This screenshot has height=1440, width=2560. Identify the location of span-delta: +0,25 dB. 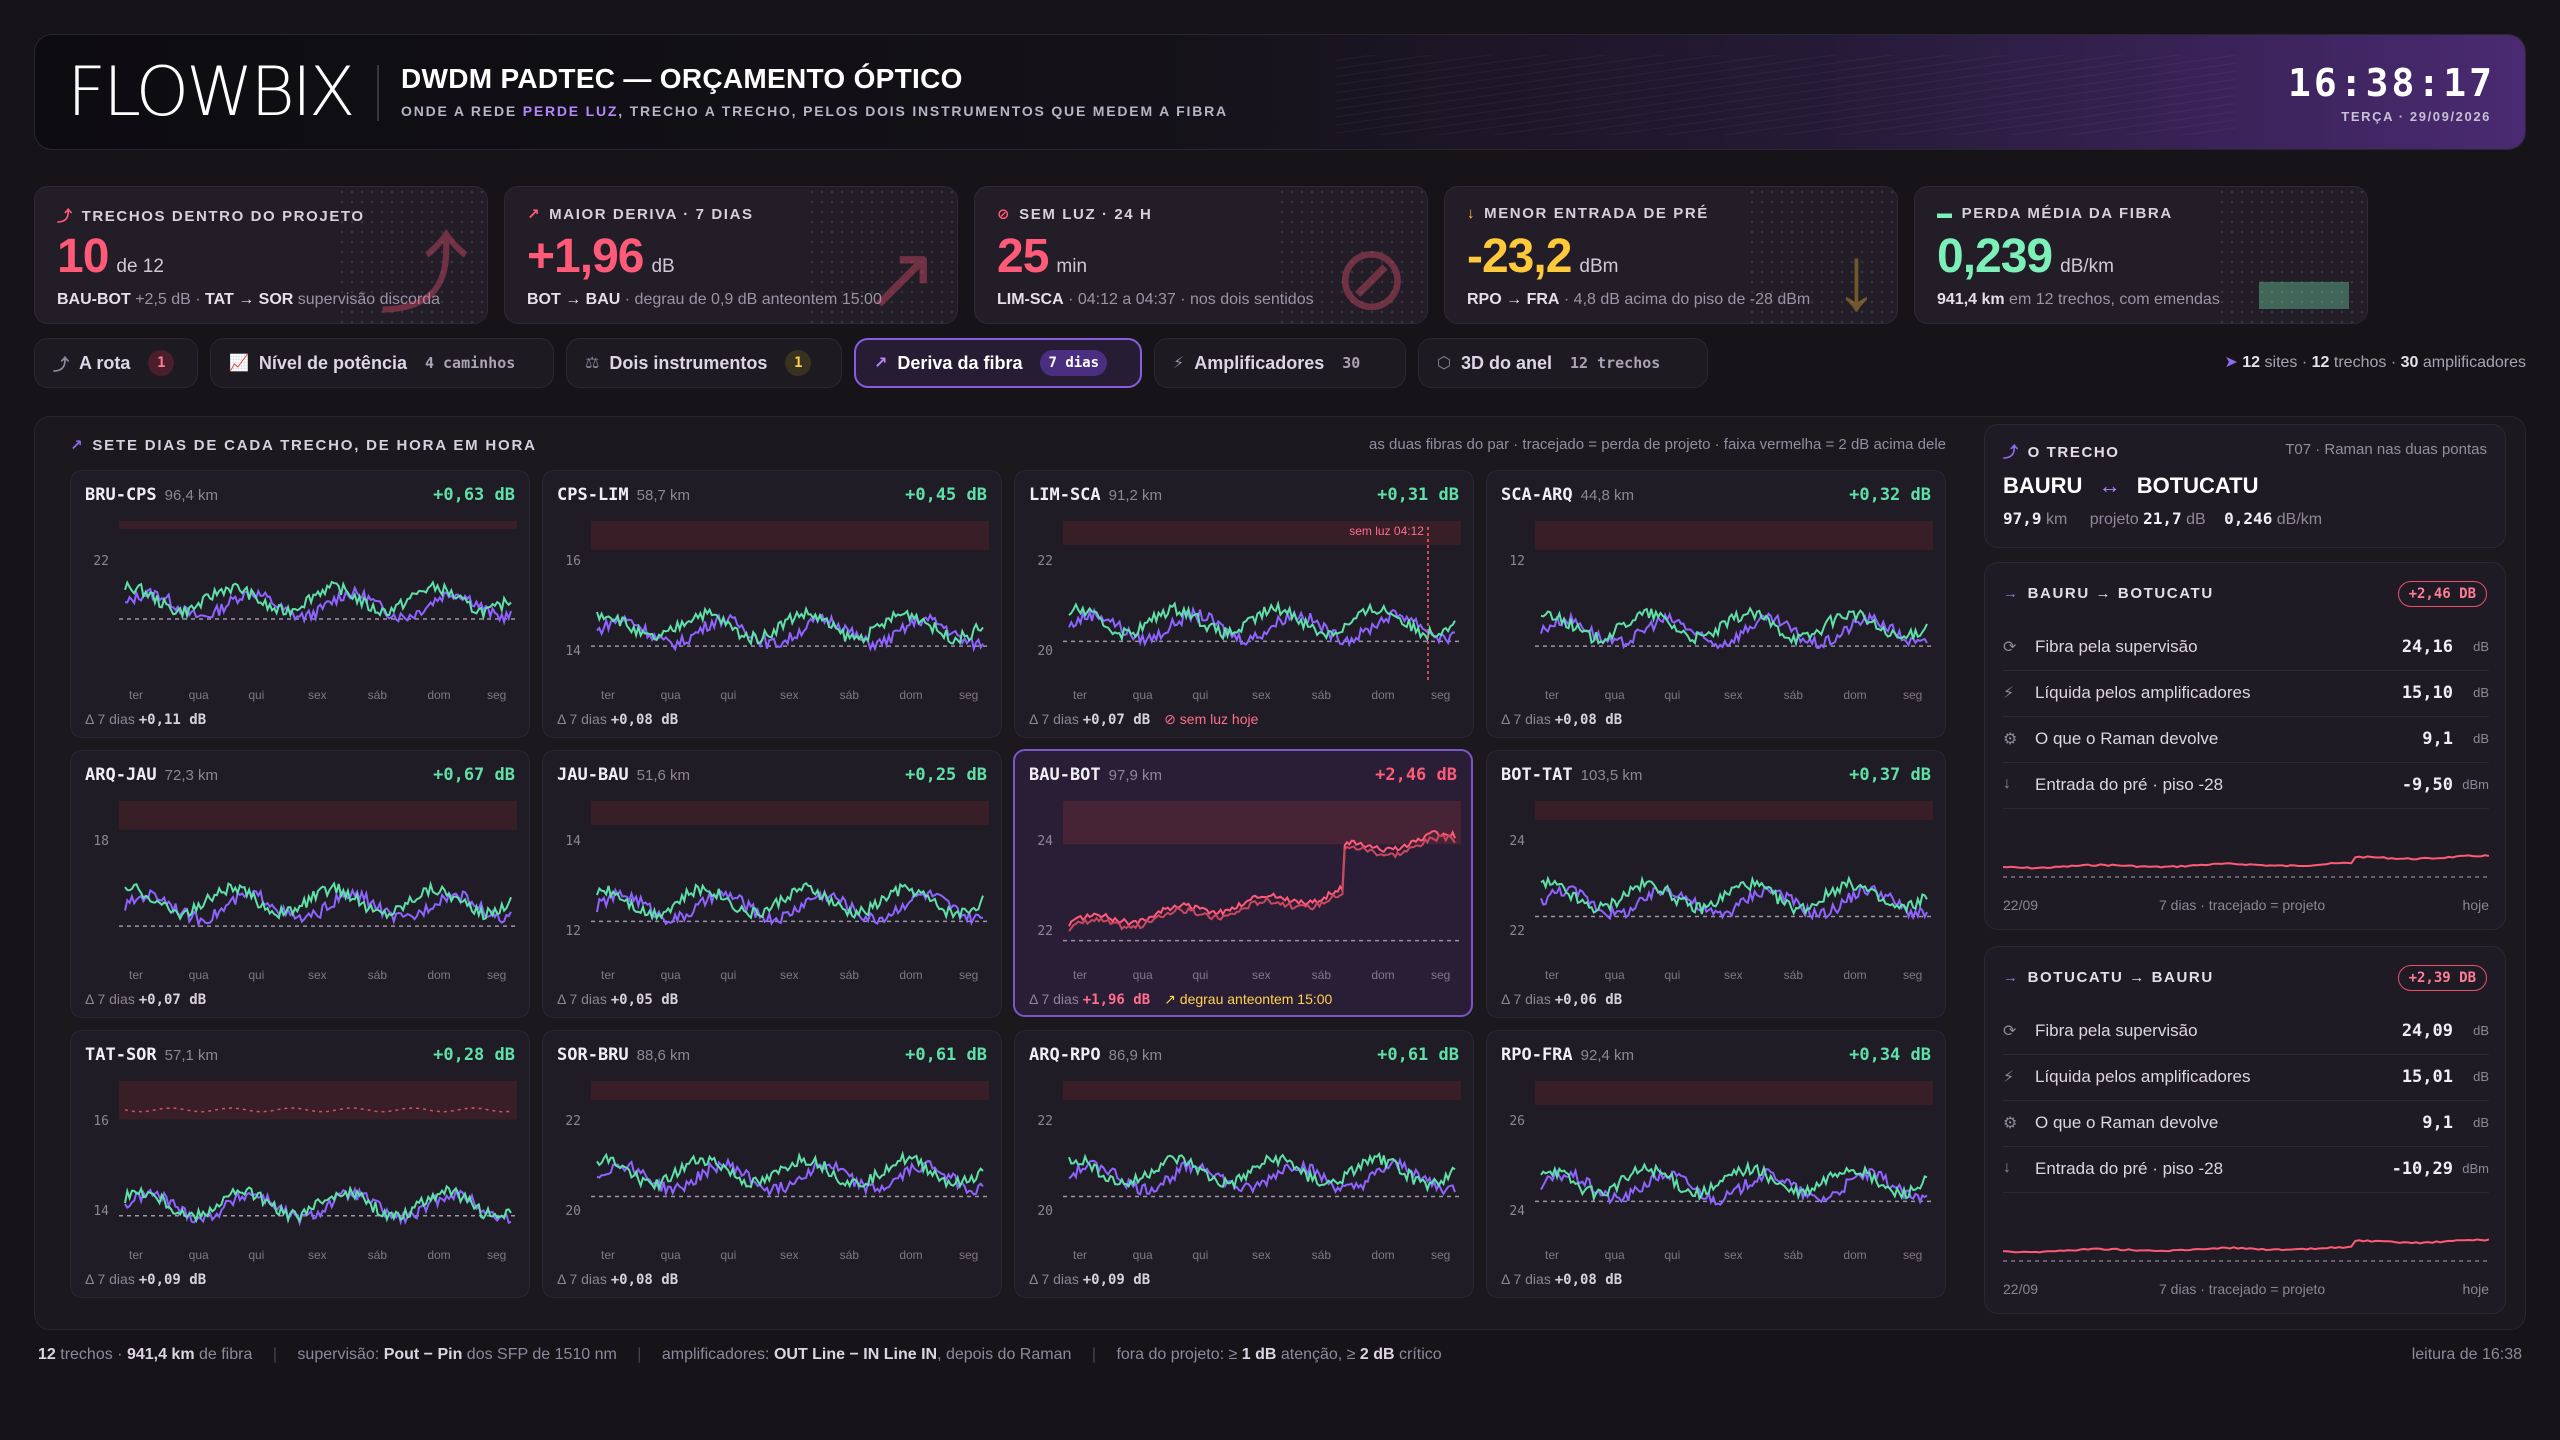
(946, 775).